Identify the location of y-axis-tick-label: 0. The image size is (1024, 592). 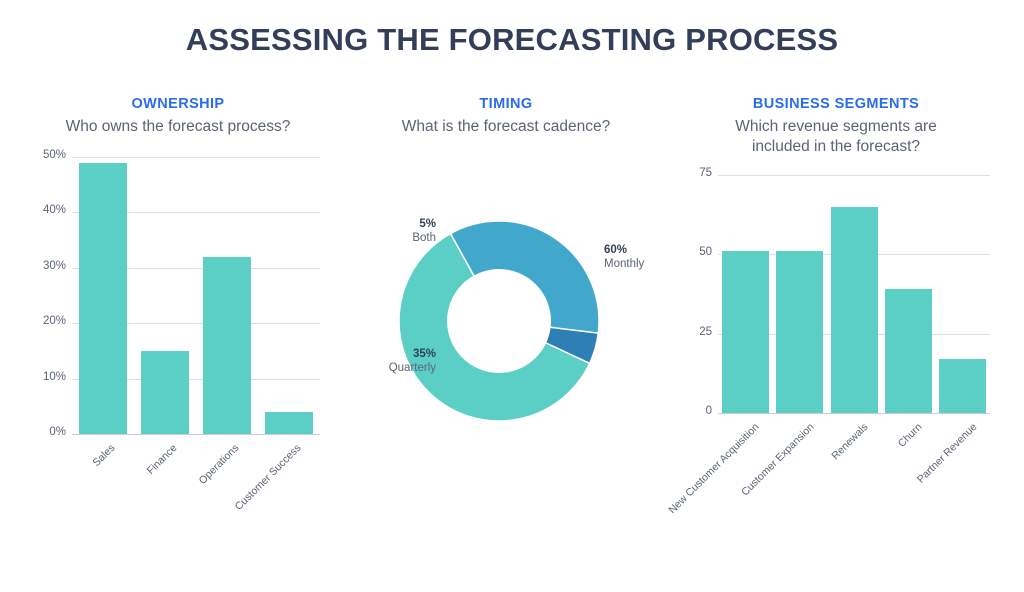
(708, 411).